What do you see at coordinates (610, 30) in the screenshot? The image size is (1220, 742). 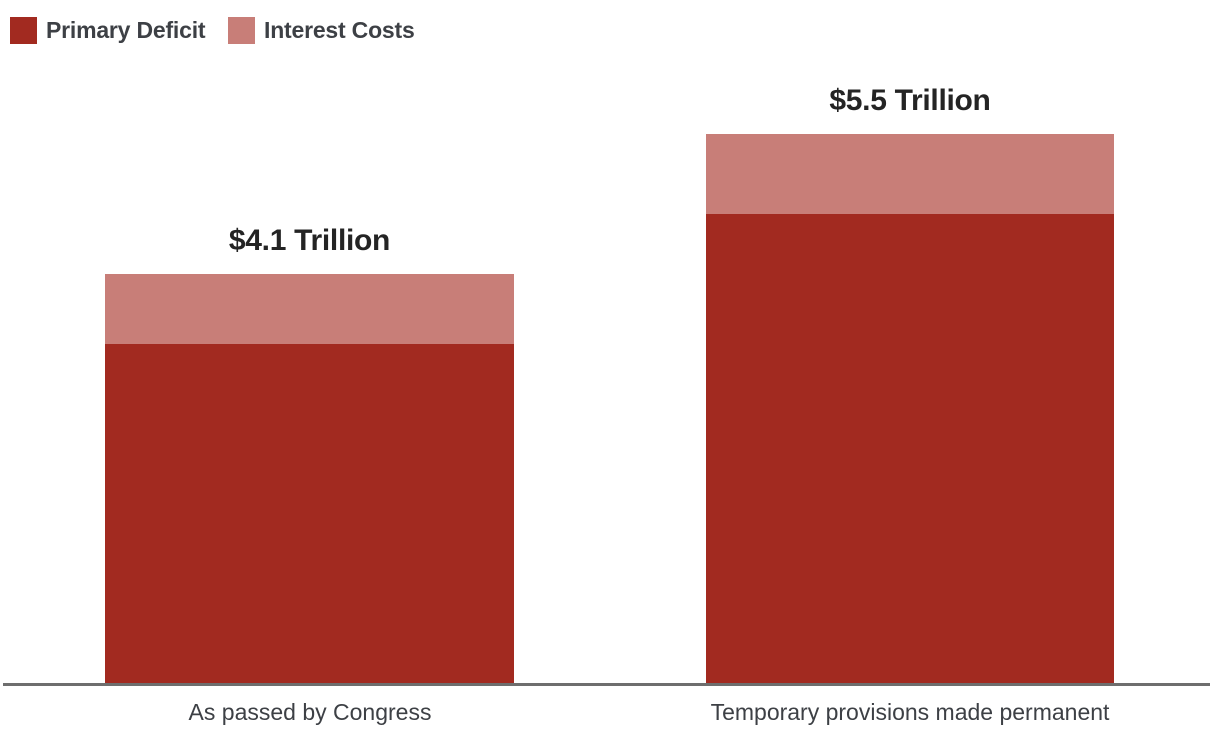 I see `legend: Primary Deficit Interest Costs` at bounding box center [610, 30].